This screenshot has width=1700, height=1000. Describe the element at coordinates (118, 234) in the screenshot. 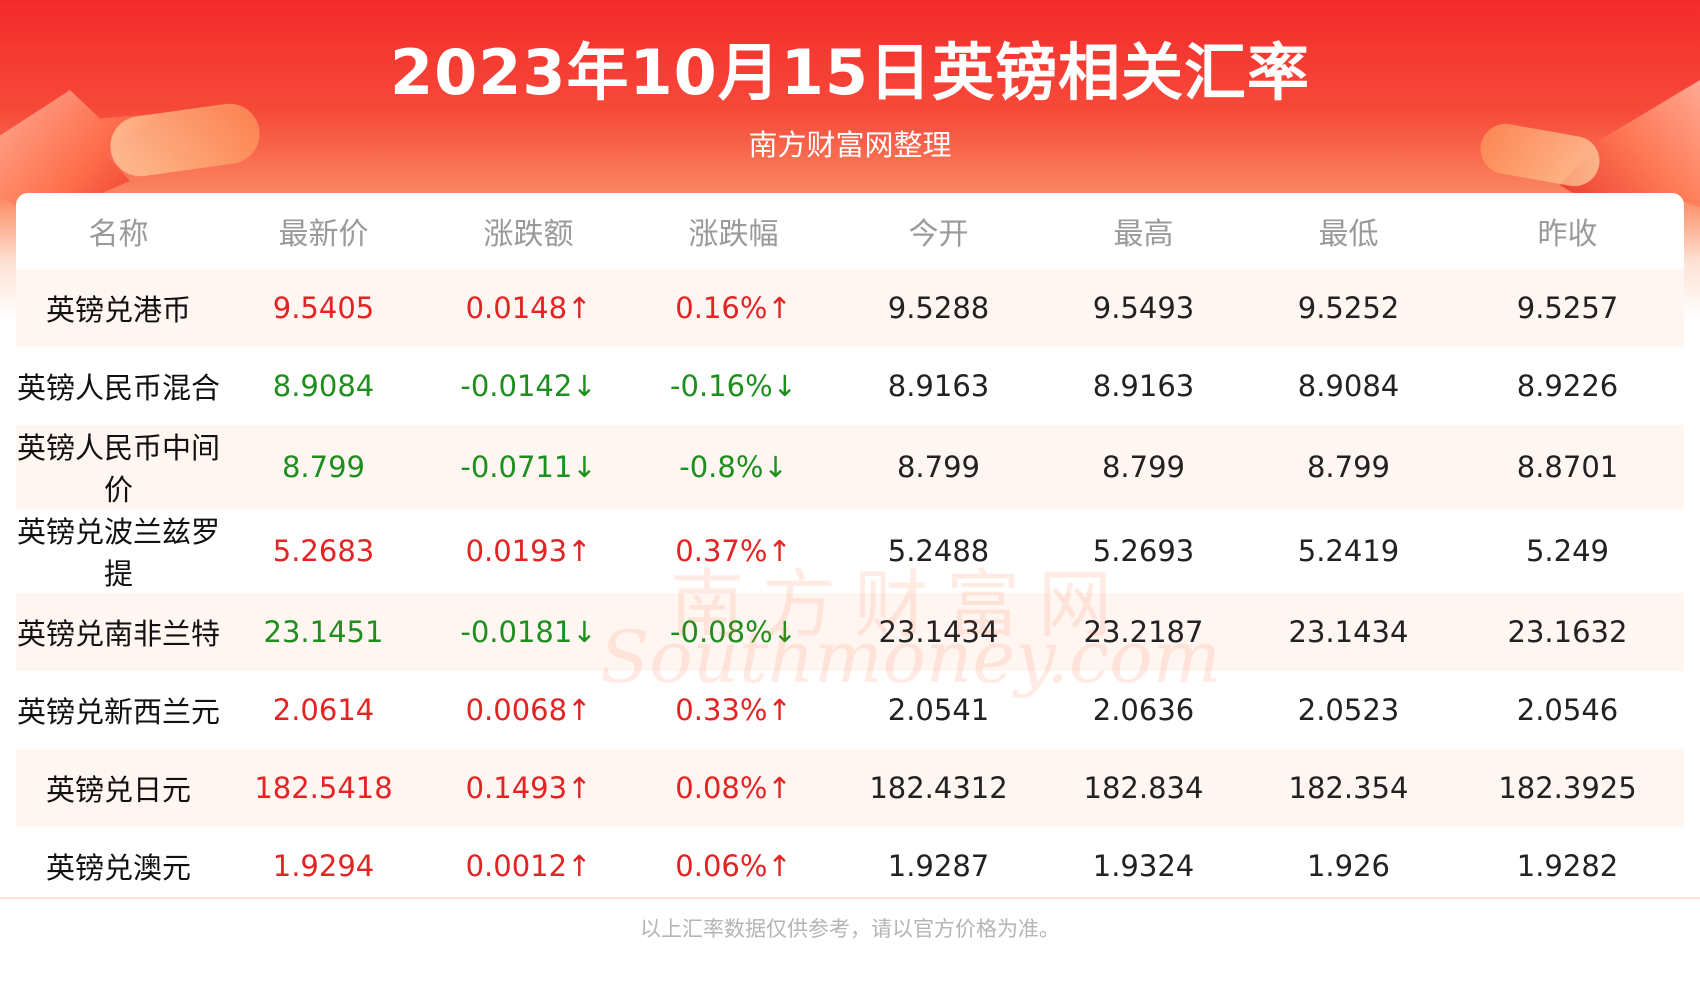

I see `column-header-name: 名称` at that location.